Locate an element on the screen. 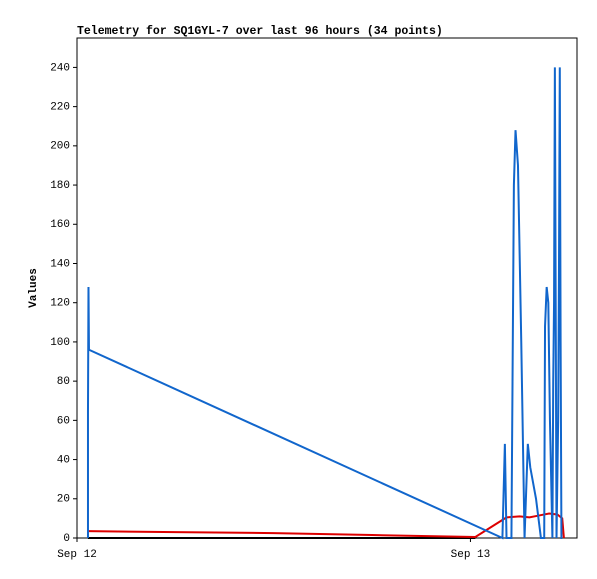  y-tick-label: 220 is located at coordinates (60, 108).